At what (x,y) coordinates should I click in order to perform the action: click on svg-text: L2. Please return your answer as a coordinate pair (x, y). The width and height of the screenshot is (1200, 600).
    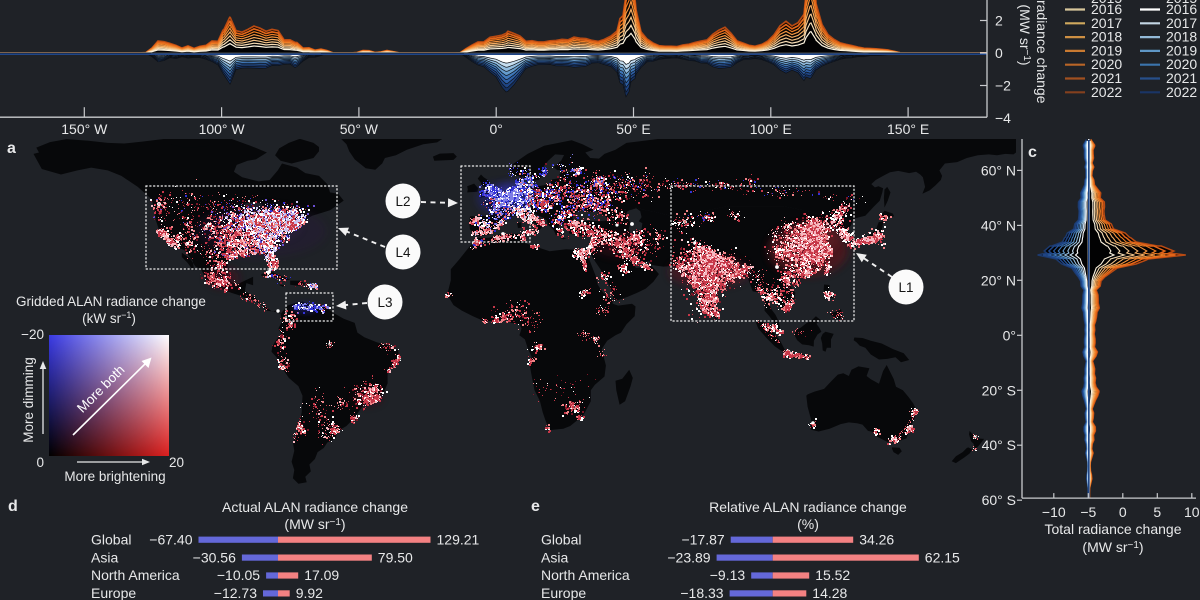
    Looking at the image, I should click on (402, 201).